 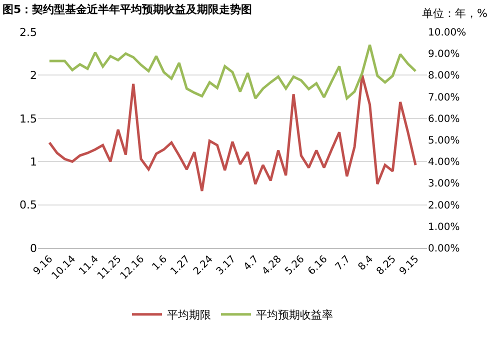 What do you see at coordinates (444, 184) in the screenshot?
I see `y2-tick-label: 3.00%` at bounding box center [444, 184].